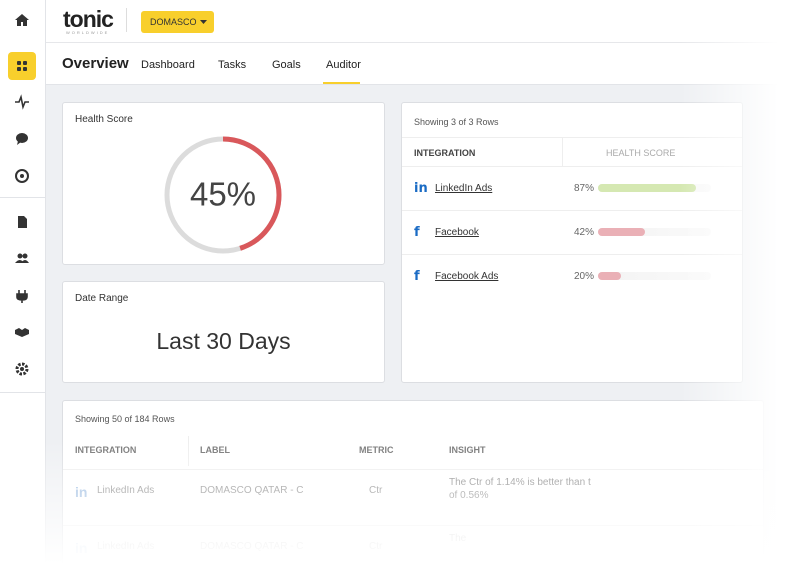 This screenshot has height=578, width=811. I want to click on gauge: 45%, so click(223, 195).